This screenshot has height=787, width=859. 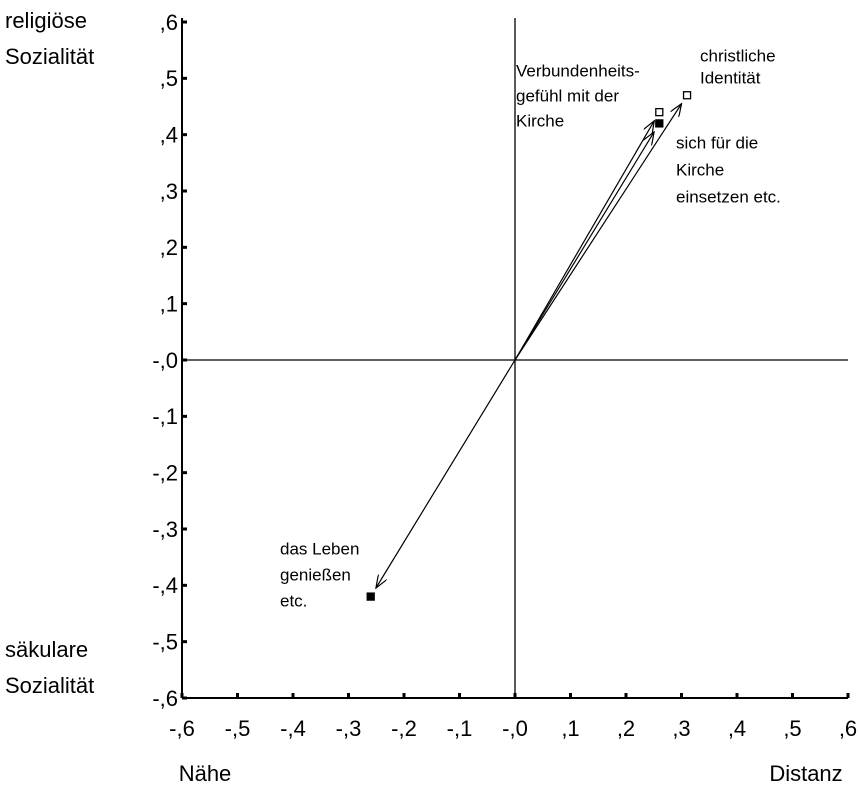 I want to click on x-axis-label-left: Nähe, so click(x=205, y=773).